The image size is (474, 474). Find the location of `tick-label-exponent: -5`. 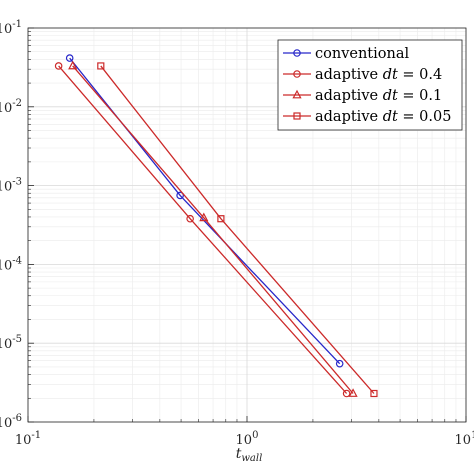

tick-label-exponent: -5 is located at coordinates (17, 339).